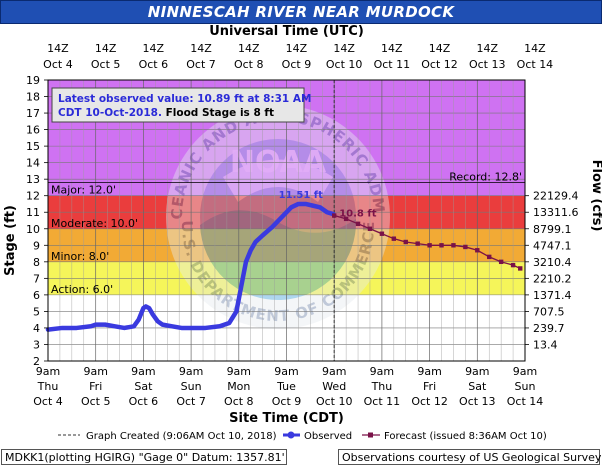 This screenshot has width=602, height=467. I want to click on y-tick-label: 9, so click(36, 245).